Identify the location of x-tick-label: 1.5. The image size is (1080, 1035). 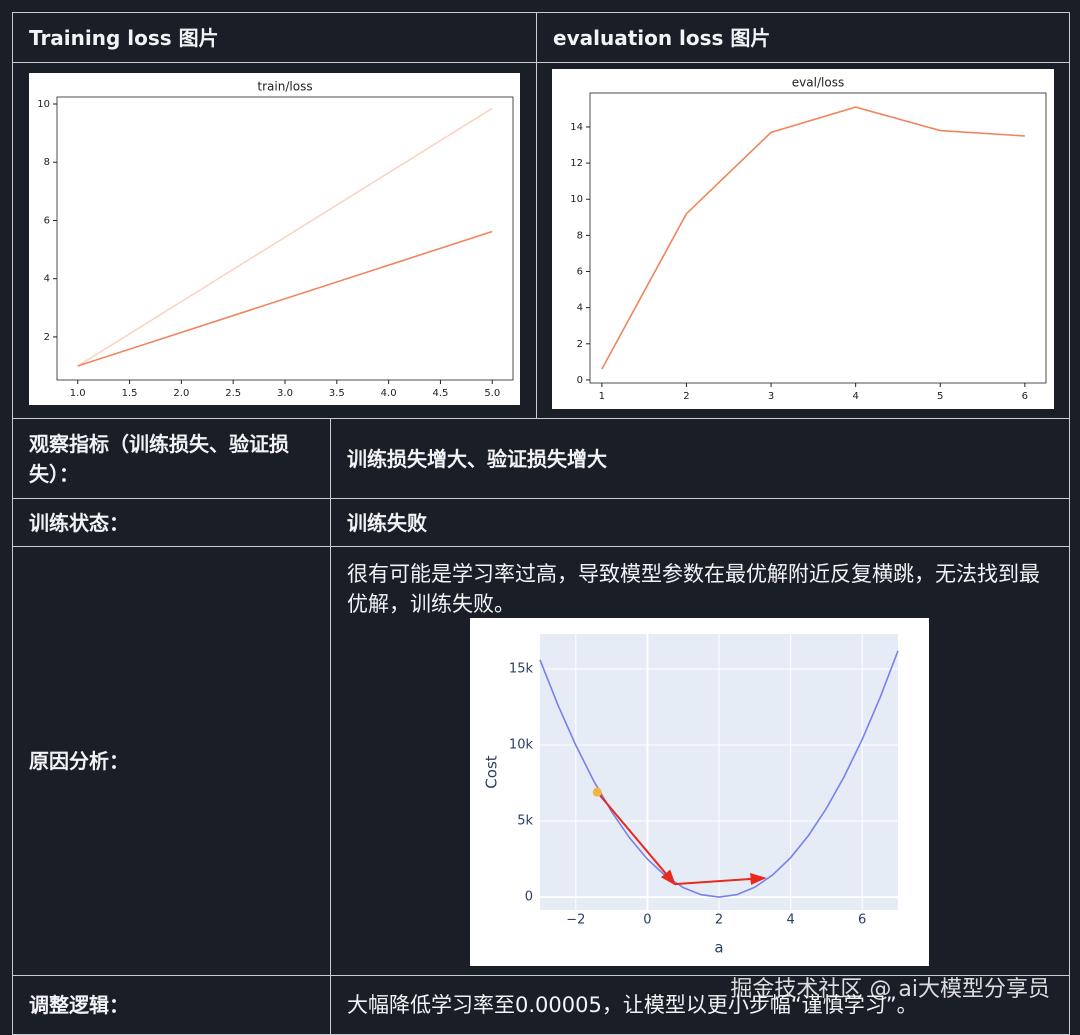
(130, 393).